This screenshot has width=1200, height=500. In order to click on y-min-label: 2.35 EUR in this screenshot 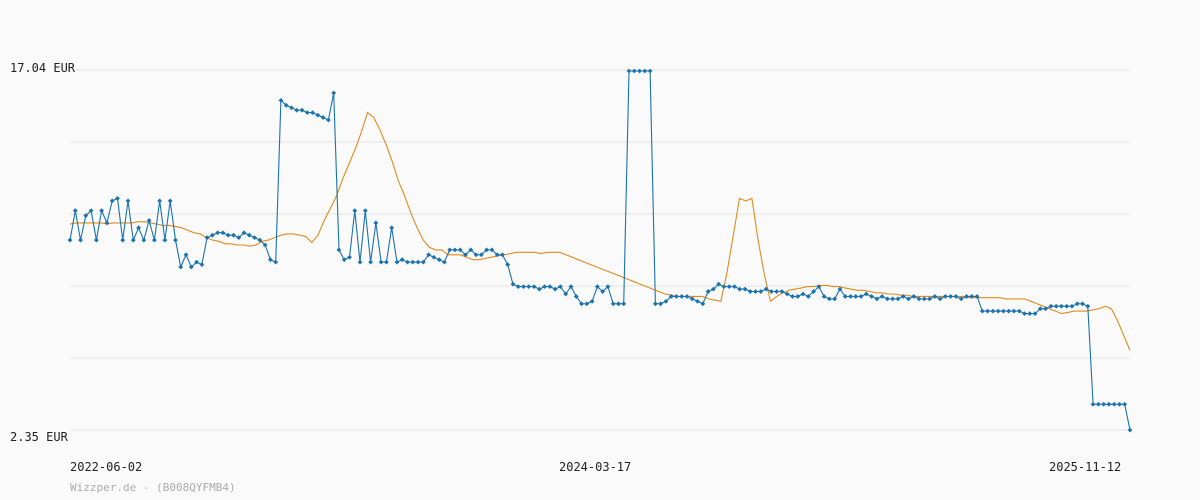, I will do `click(39, 437)`.